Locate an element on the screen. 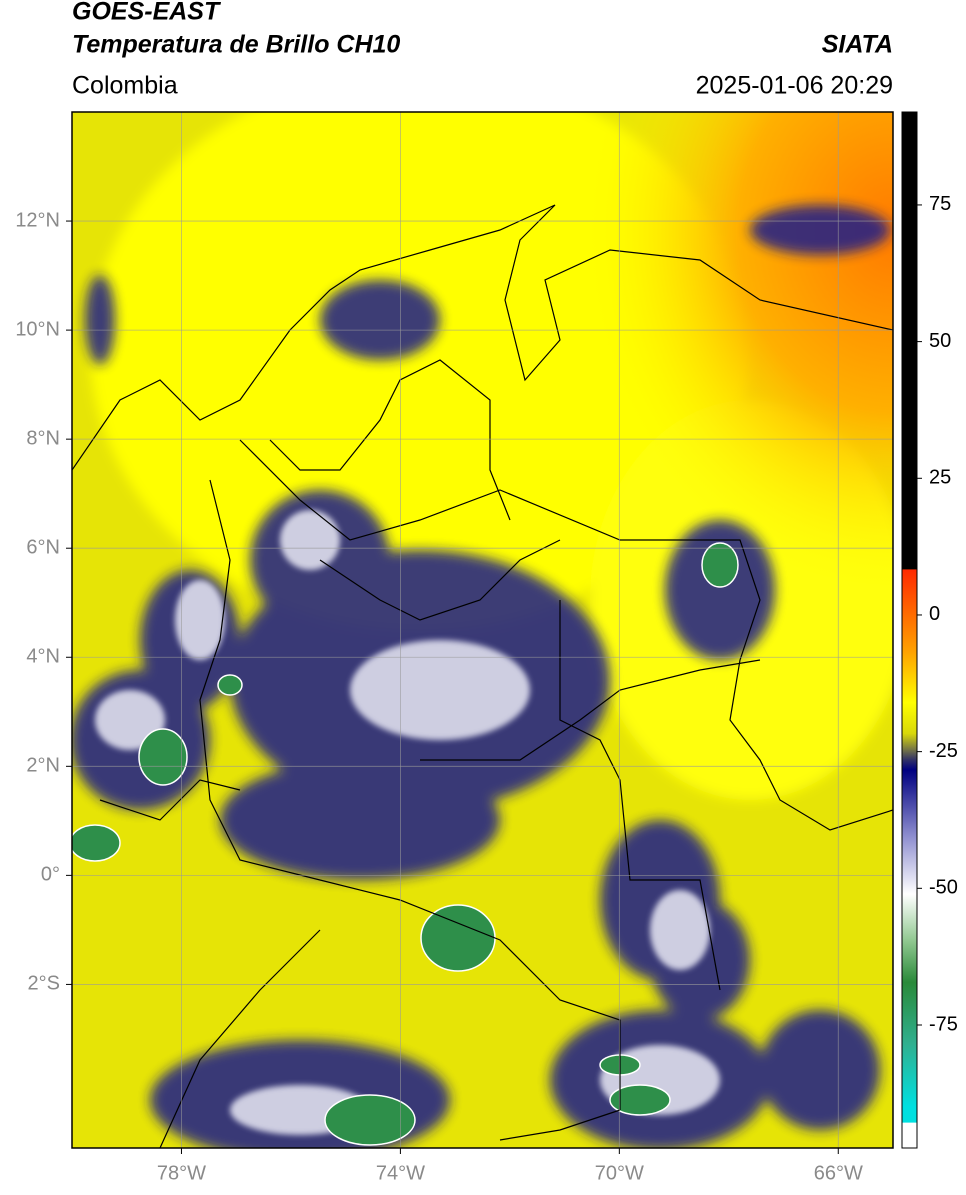 Image resolution: width=966 pixels, height=1195 pixels. lat-tick-label: 0° is located at coordinates (50, 875).